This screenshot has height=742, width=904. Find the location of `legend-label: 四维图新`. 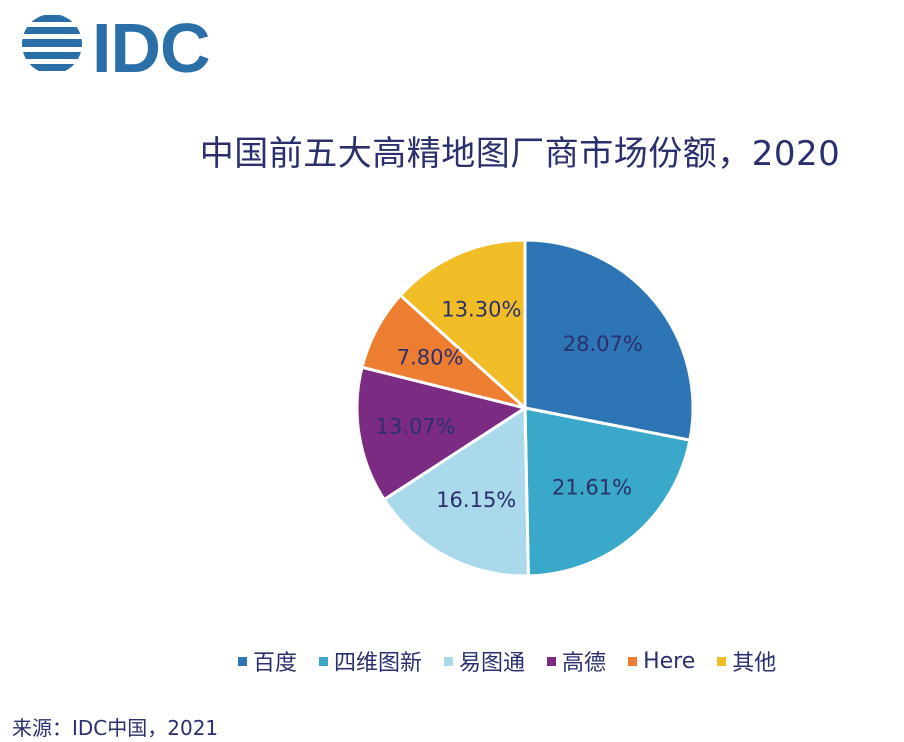

legend-label: 四维图新 is located at coordinates (378, 663).